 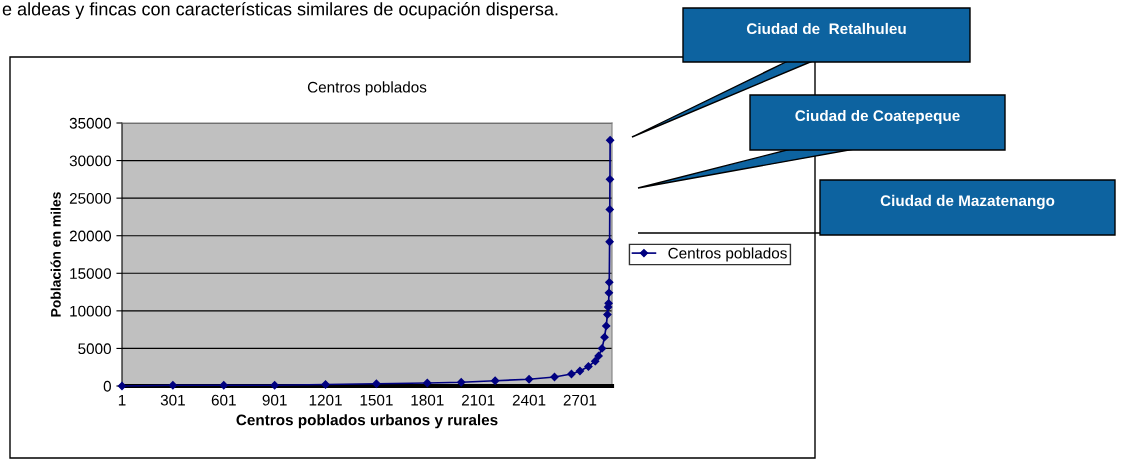 I want to click on y-tick-label: 35000, so click(x=90, y=123).